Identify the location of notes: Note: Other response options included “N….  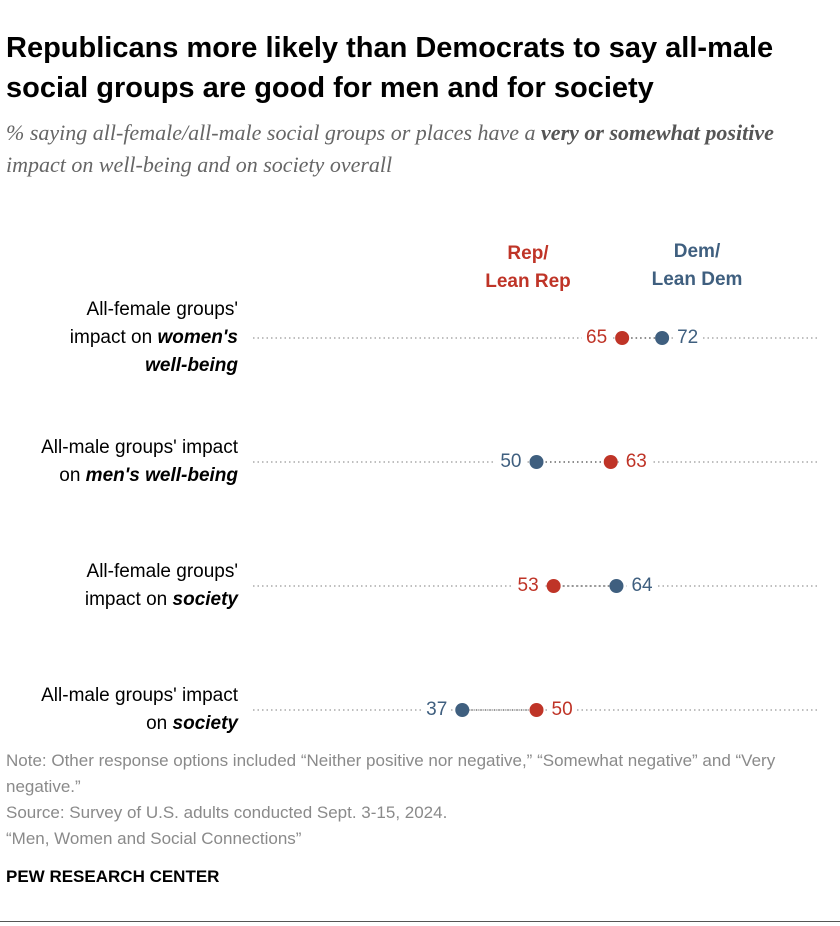
(421, 800).